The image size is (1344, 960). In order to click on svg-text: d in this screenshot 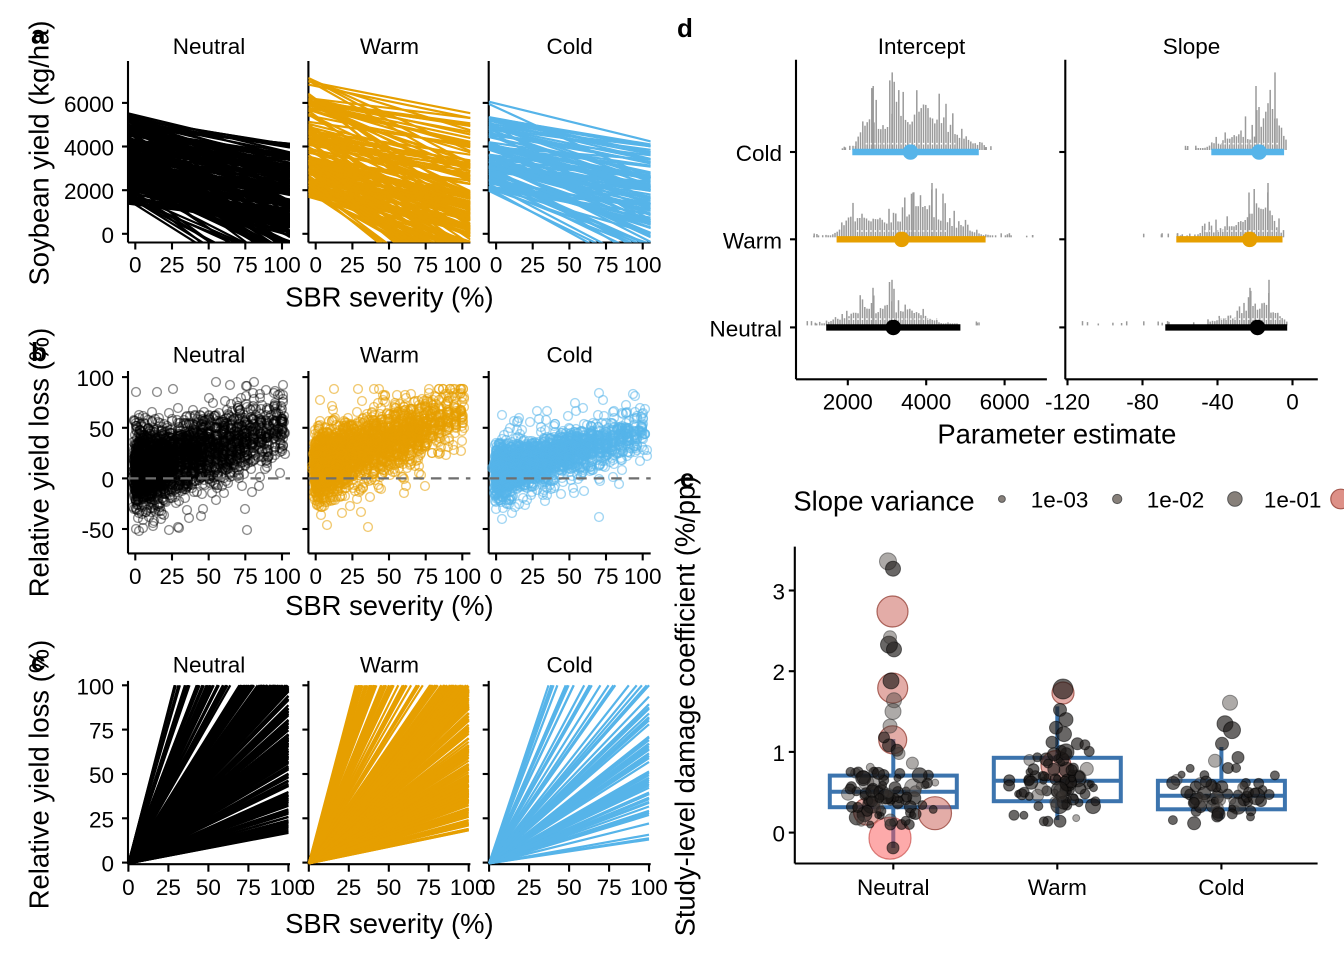, I will do `click(685, 28)`.